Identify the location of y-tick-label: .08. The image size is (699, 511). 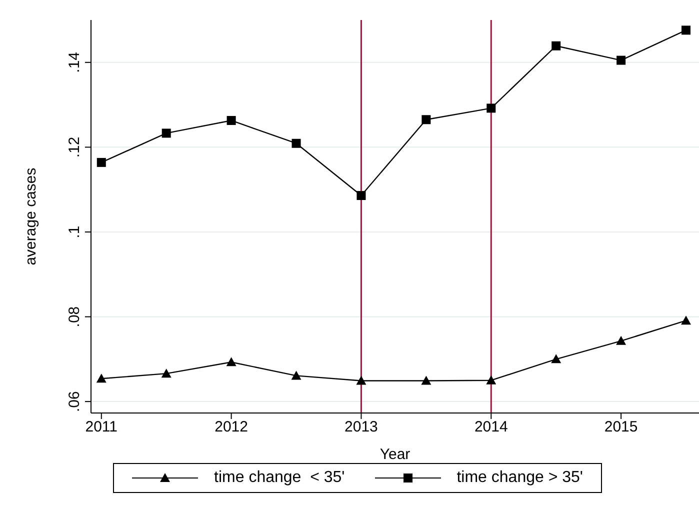
(74, 317).